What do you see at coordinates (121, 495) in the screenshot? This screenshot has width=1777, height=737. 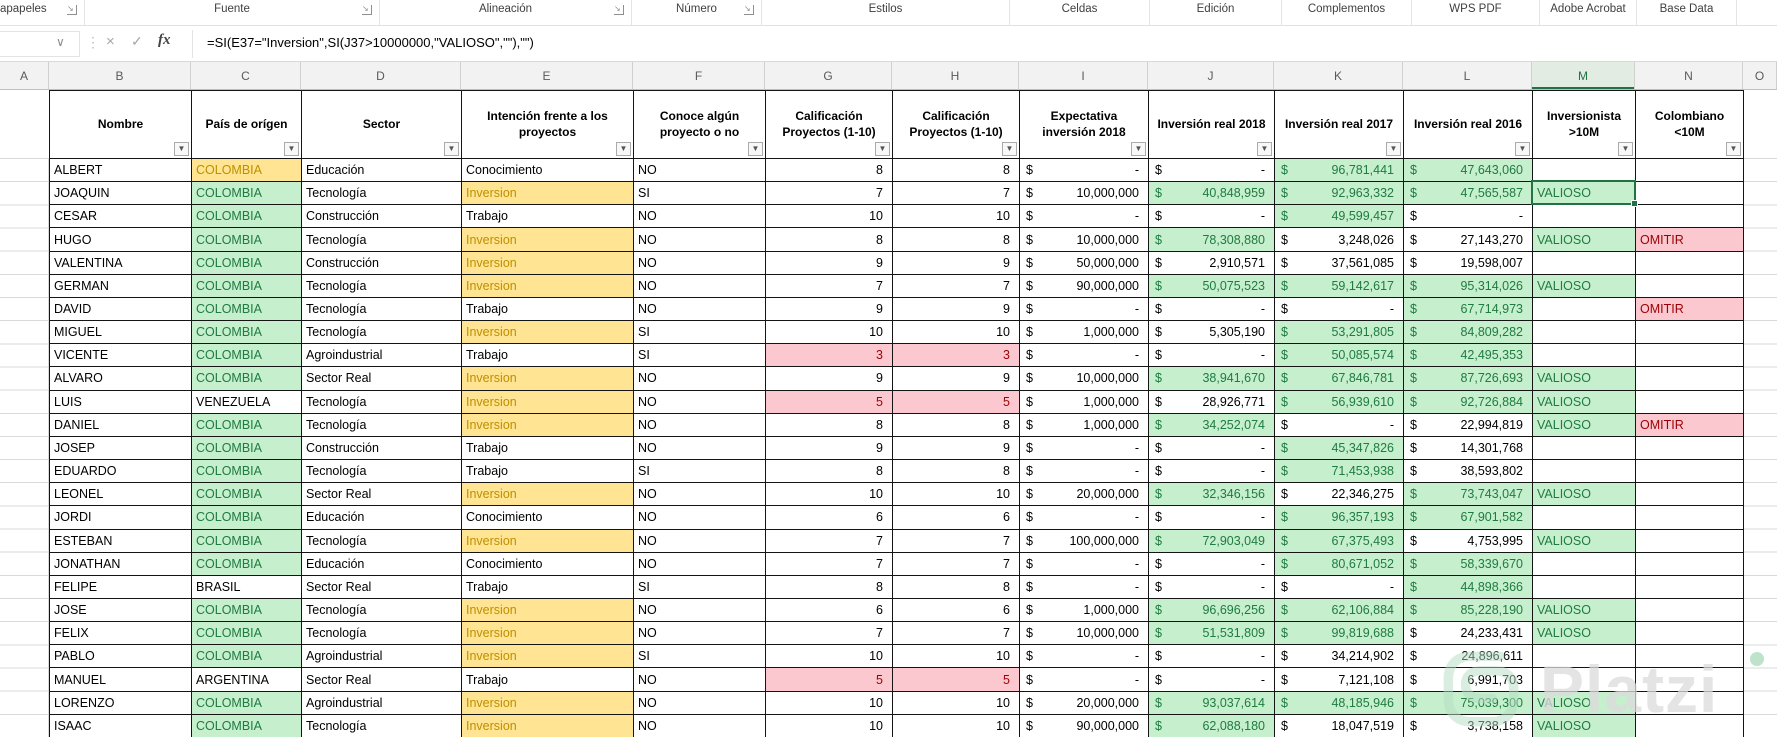 I see `cell-name: LEONEL` at bounding box center [121, 495].